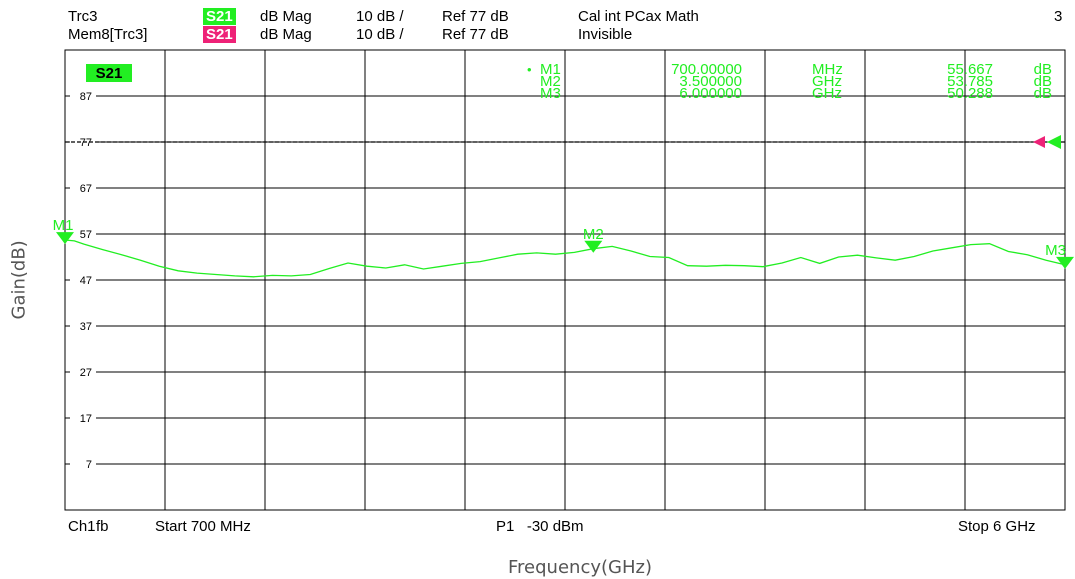  Describe the element at coordinates (710, 93) in the screenshot. I see `marker-table-freq: 6.000000` at that location.